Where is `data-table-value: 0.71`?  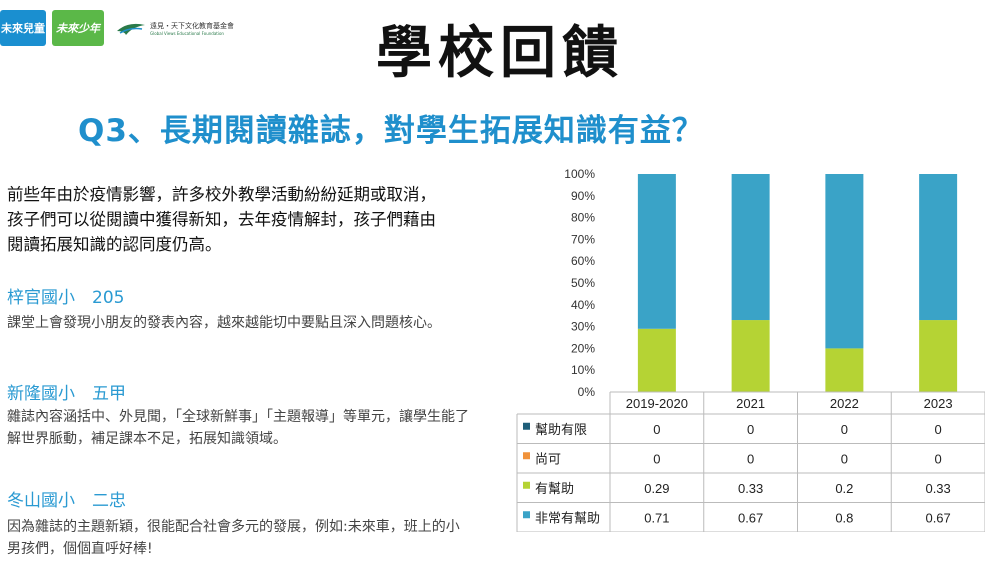
data-table-value: 0.71 is located at coordinates (656, 517).